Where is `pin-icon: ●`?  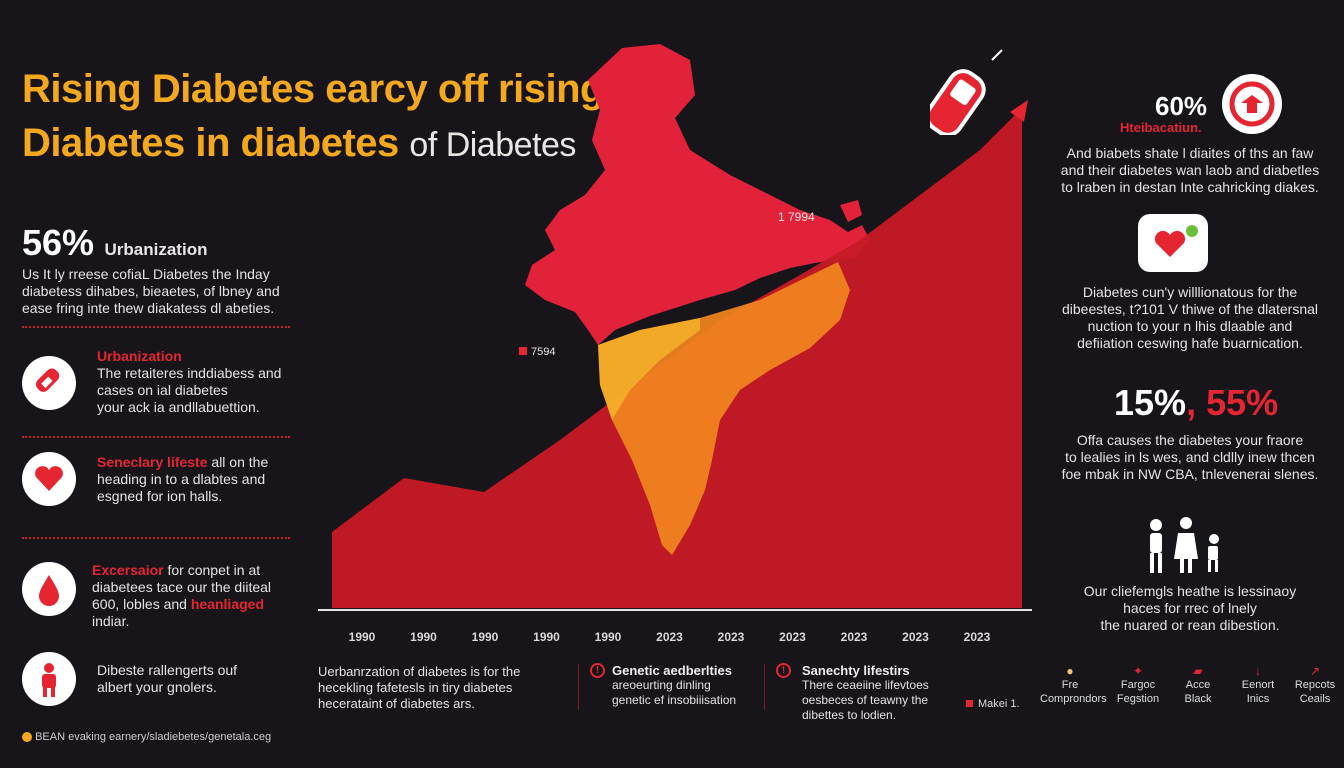 pin-icon: ● is located at coordinates (1070, 671).